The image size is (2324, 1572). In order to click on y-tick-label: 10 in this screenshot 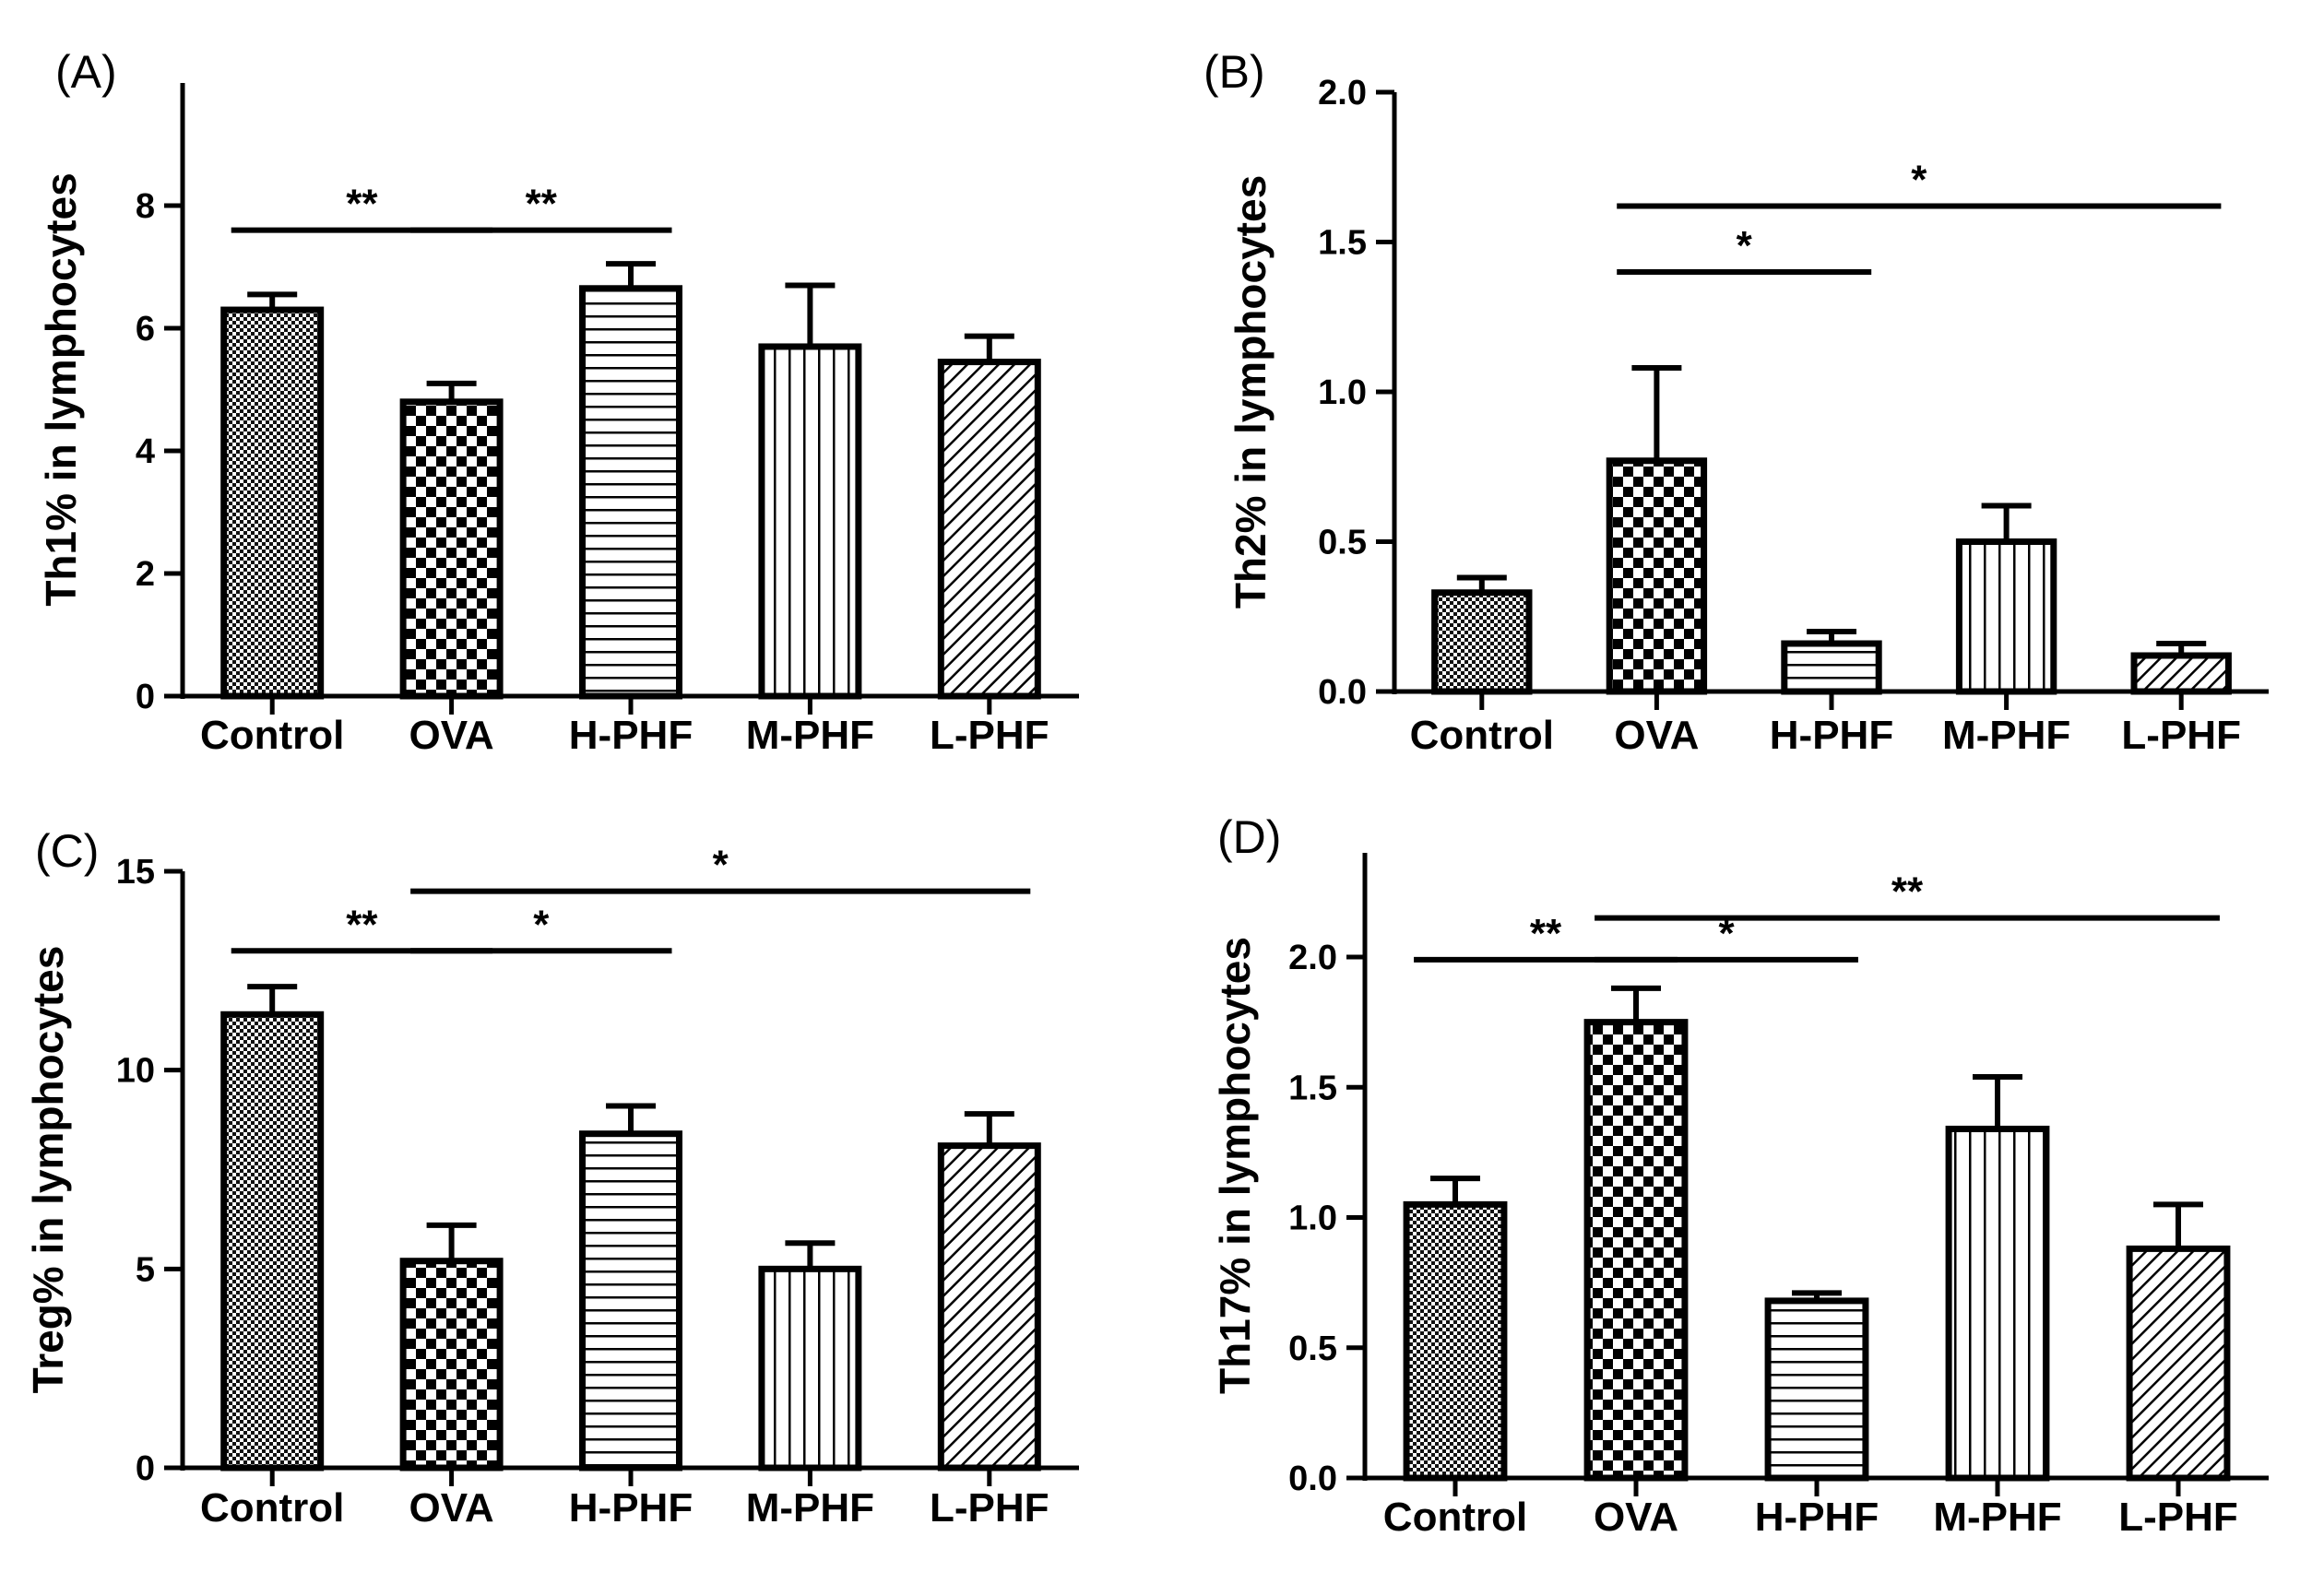, I will do `click(135, 1071)`.